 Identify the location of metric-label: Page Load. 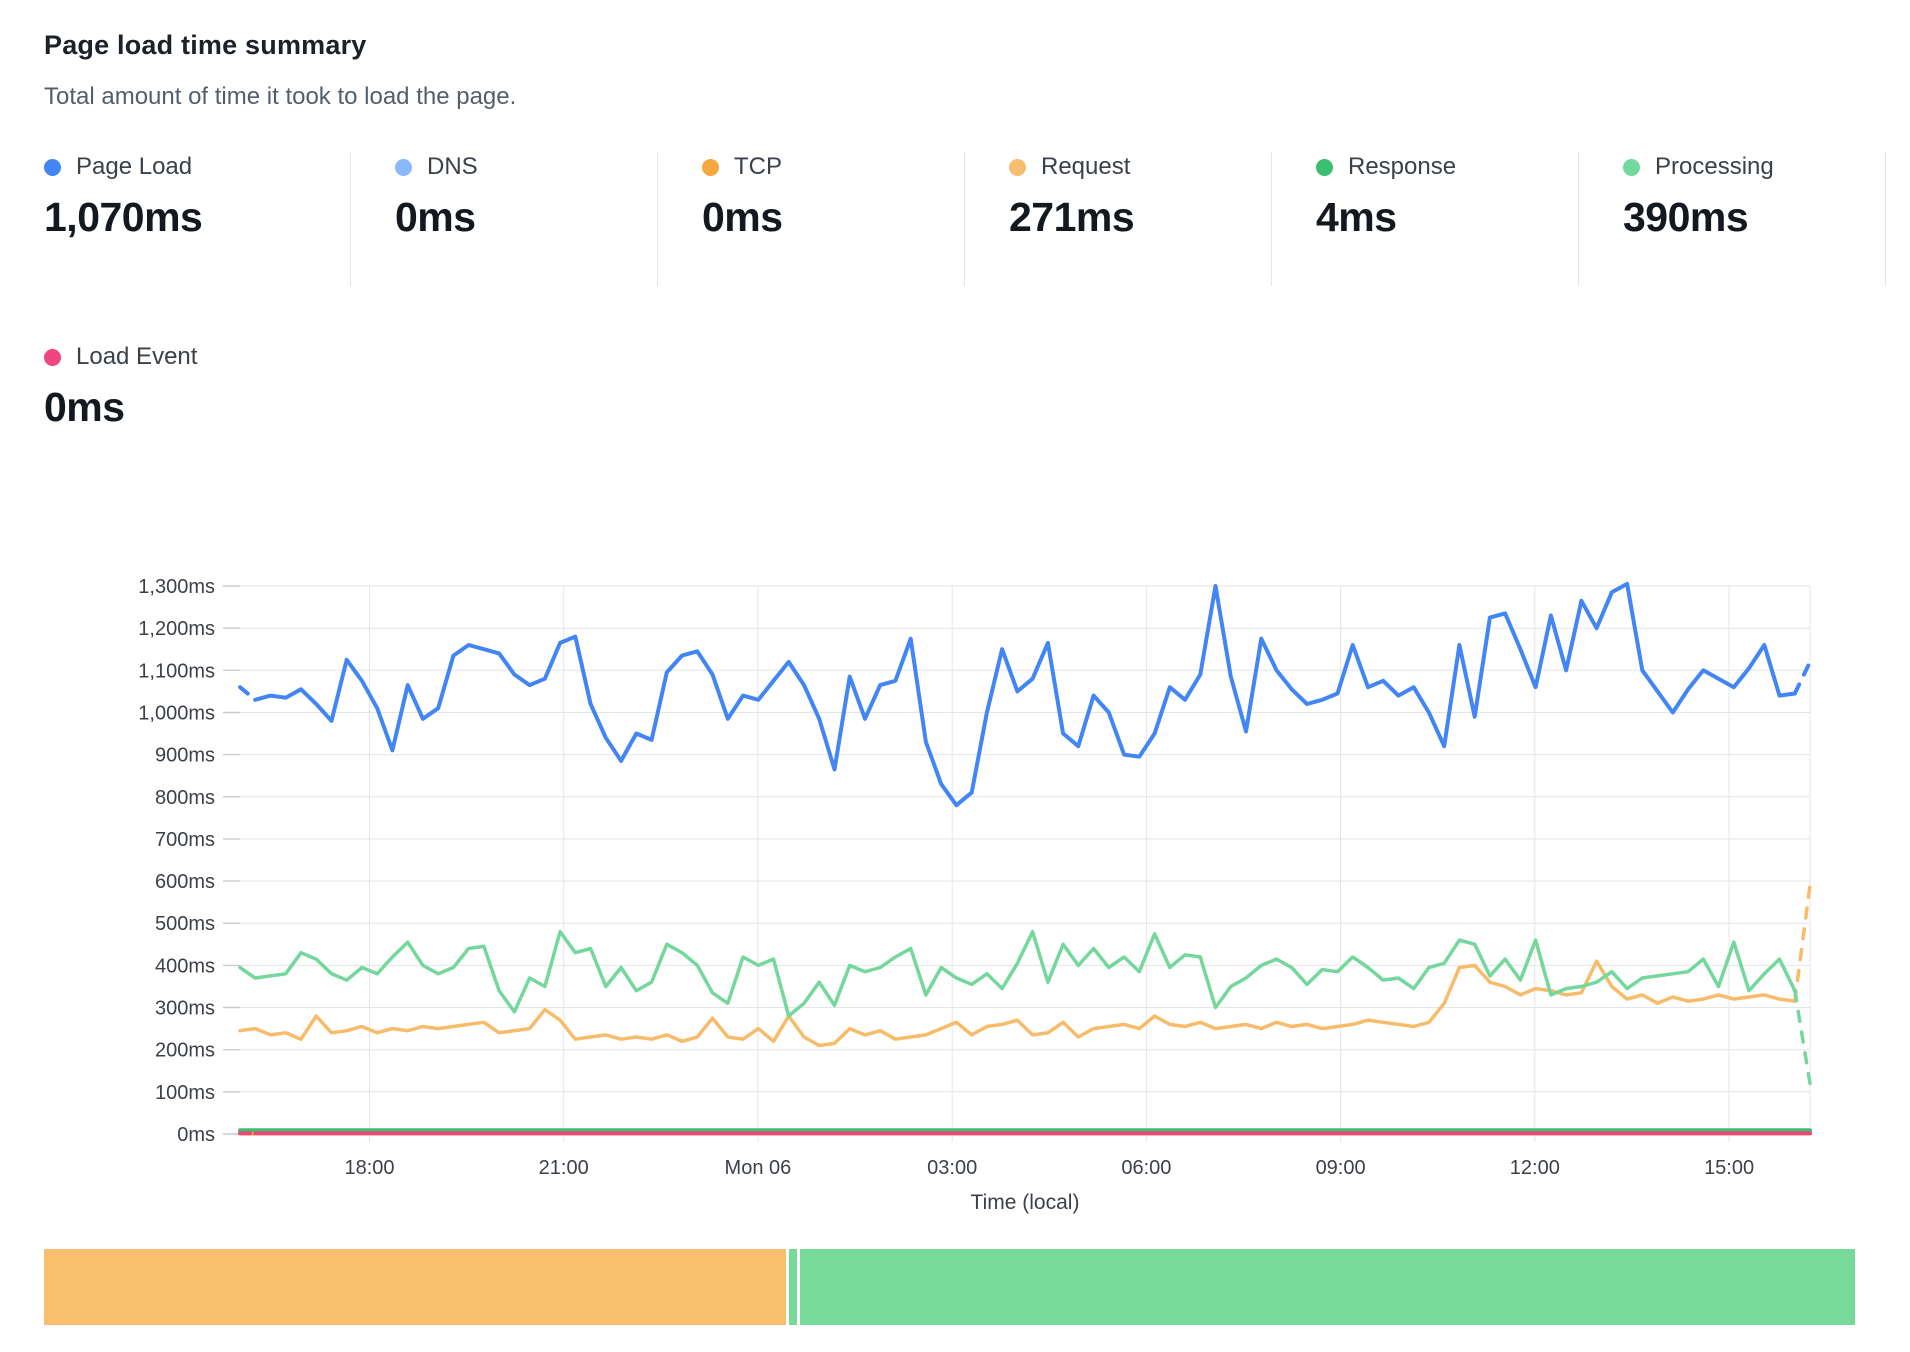
(134, 166).